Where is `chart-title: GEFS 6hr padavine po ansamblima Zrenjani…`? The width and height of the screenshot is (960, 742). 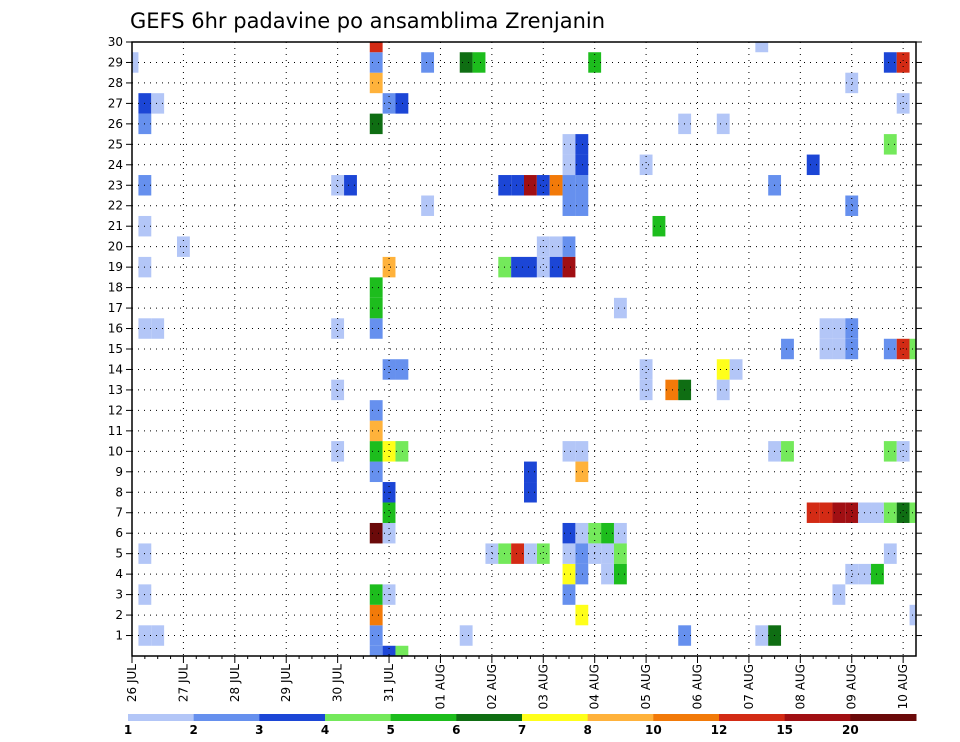 chart-title: GEFS 6hr padavine po ansamblima Zrenjani… is located at coordinates (367, 21).